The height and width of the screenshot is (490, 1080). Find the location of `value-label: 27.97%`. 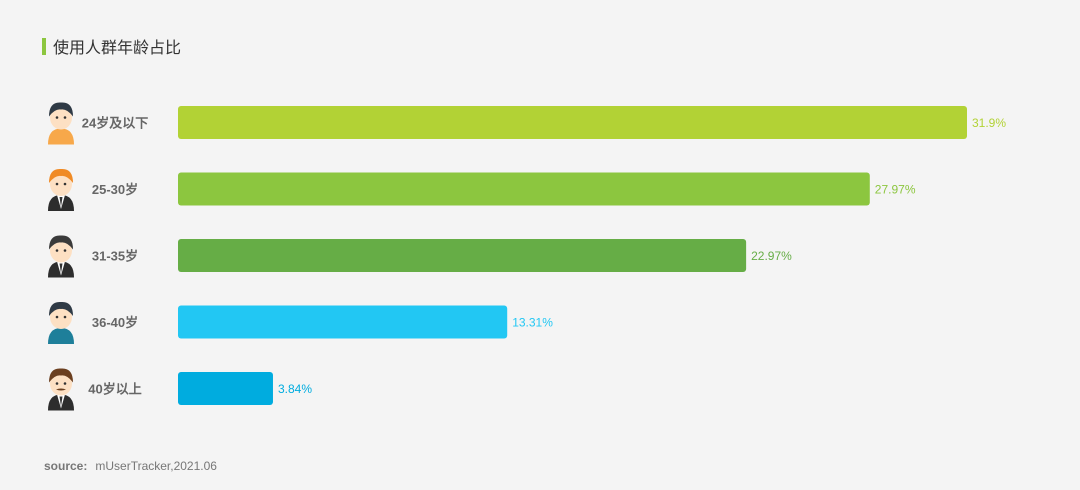

value-label: 27.97% is located at coordinates (895, 190).